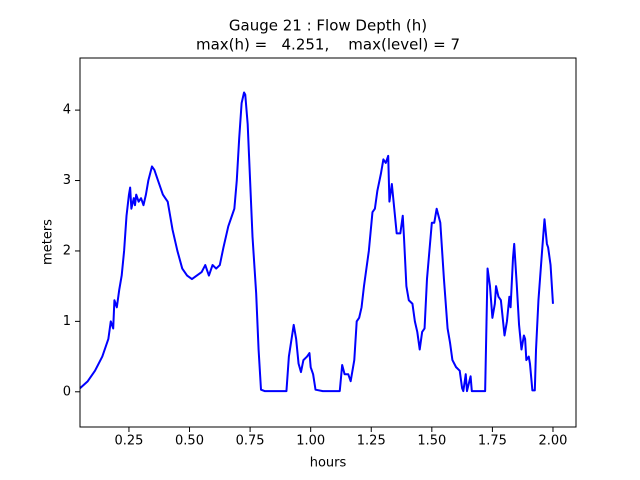 This screenshot has height=480, width=640. Describe the element at coordinates (189, 441) in the screenshot. I see `x-tick-label: 0.50` at that location.